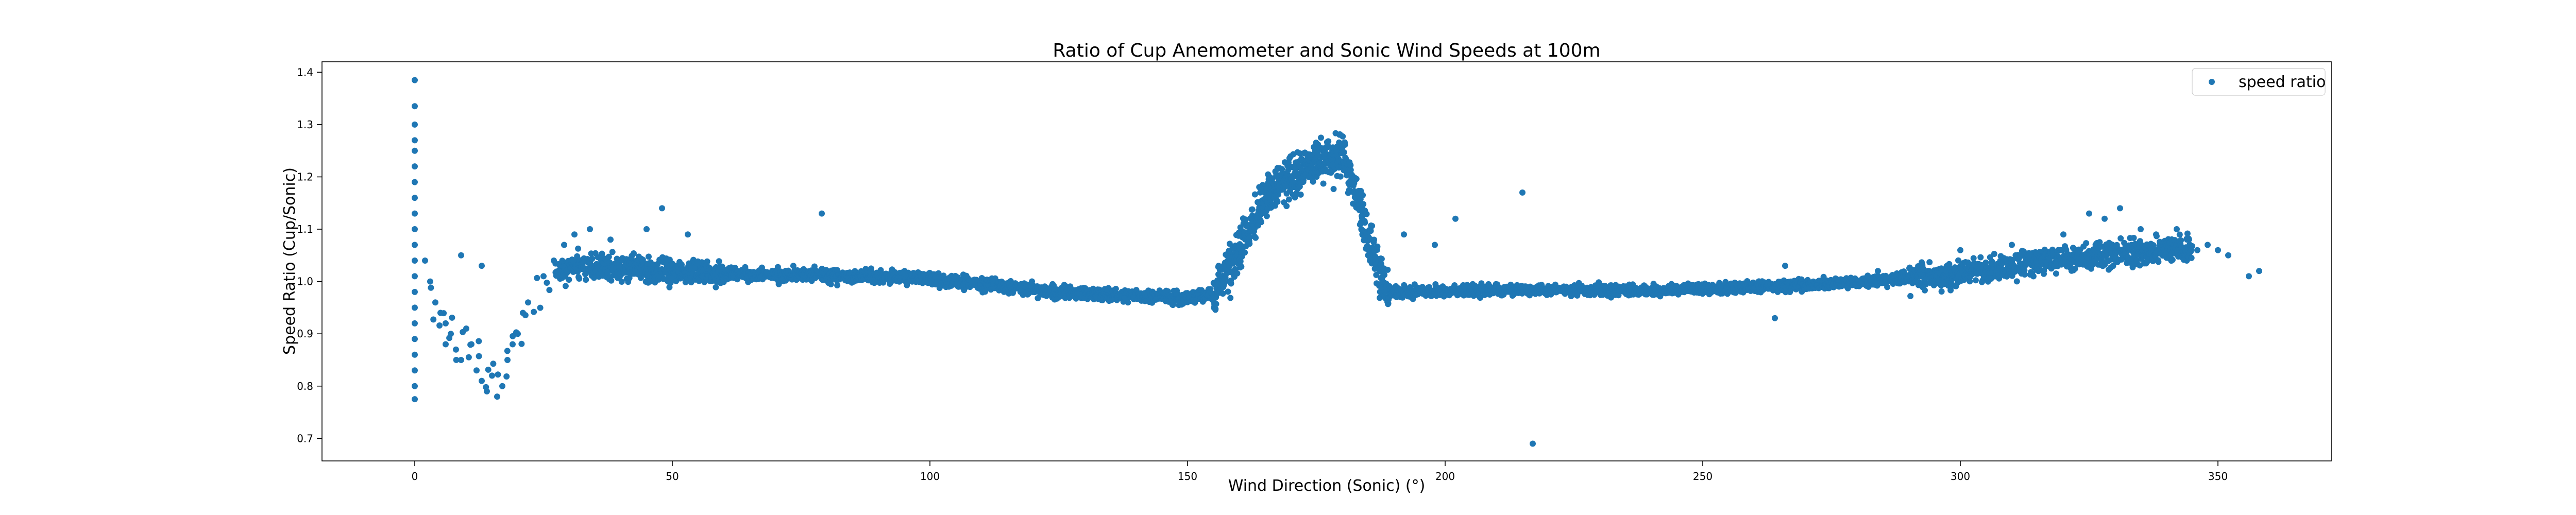 This screenshot has width=2576, height=515. What do you see at coordinates (305, 386) in the screenshot?
I see `y-tick-label: 0.8` at bounding box center [305, 386].